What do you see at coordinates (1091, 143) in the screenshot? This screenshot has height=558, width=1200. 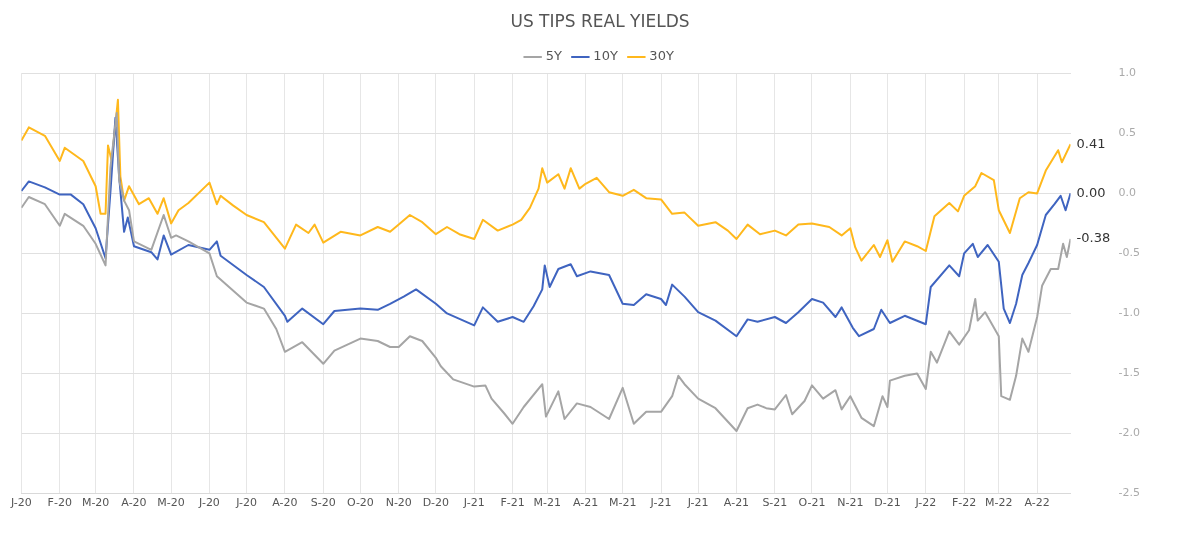 I see `data-label: 0.41` at bounding box center [1091, 143].